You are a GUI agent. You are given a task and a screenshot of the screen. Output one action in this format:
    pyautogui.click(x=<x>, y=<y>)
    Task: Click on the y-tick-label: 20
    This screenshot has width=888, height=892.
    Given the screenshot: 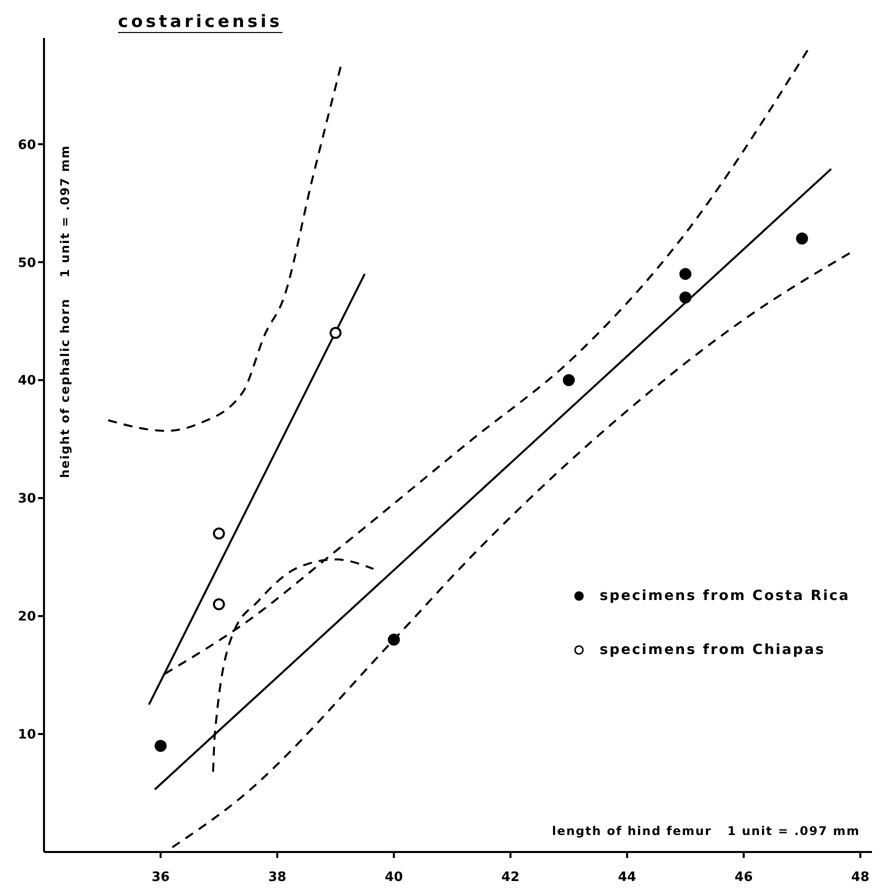 What is the action you would take?
    pyautogui.click(x=27, y=617)
    